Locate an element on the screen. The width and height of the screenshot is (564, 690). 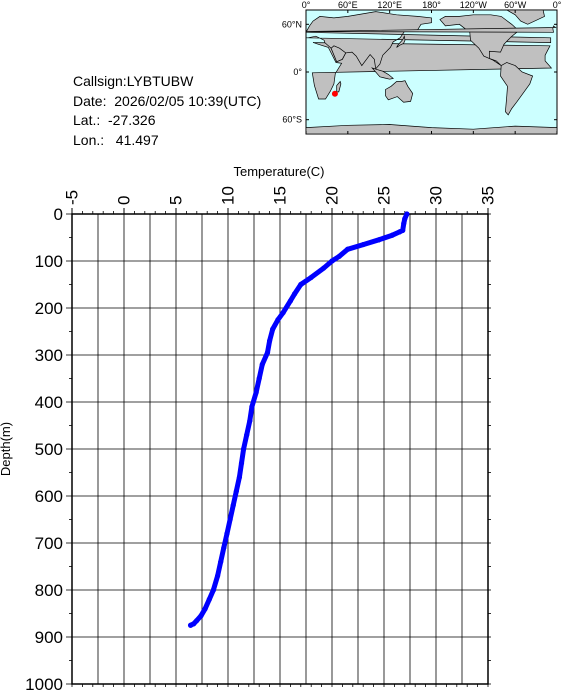
cast-date: Date: 2026/02/05 10:39(UTC) is located at coordinates (167, 100).